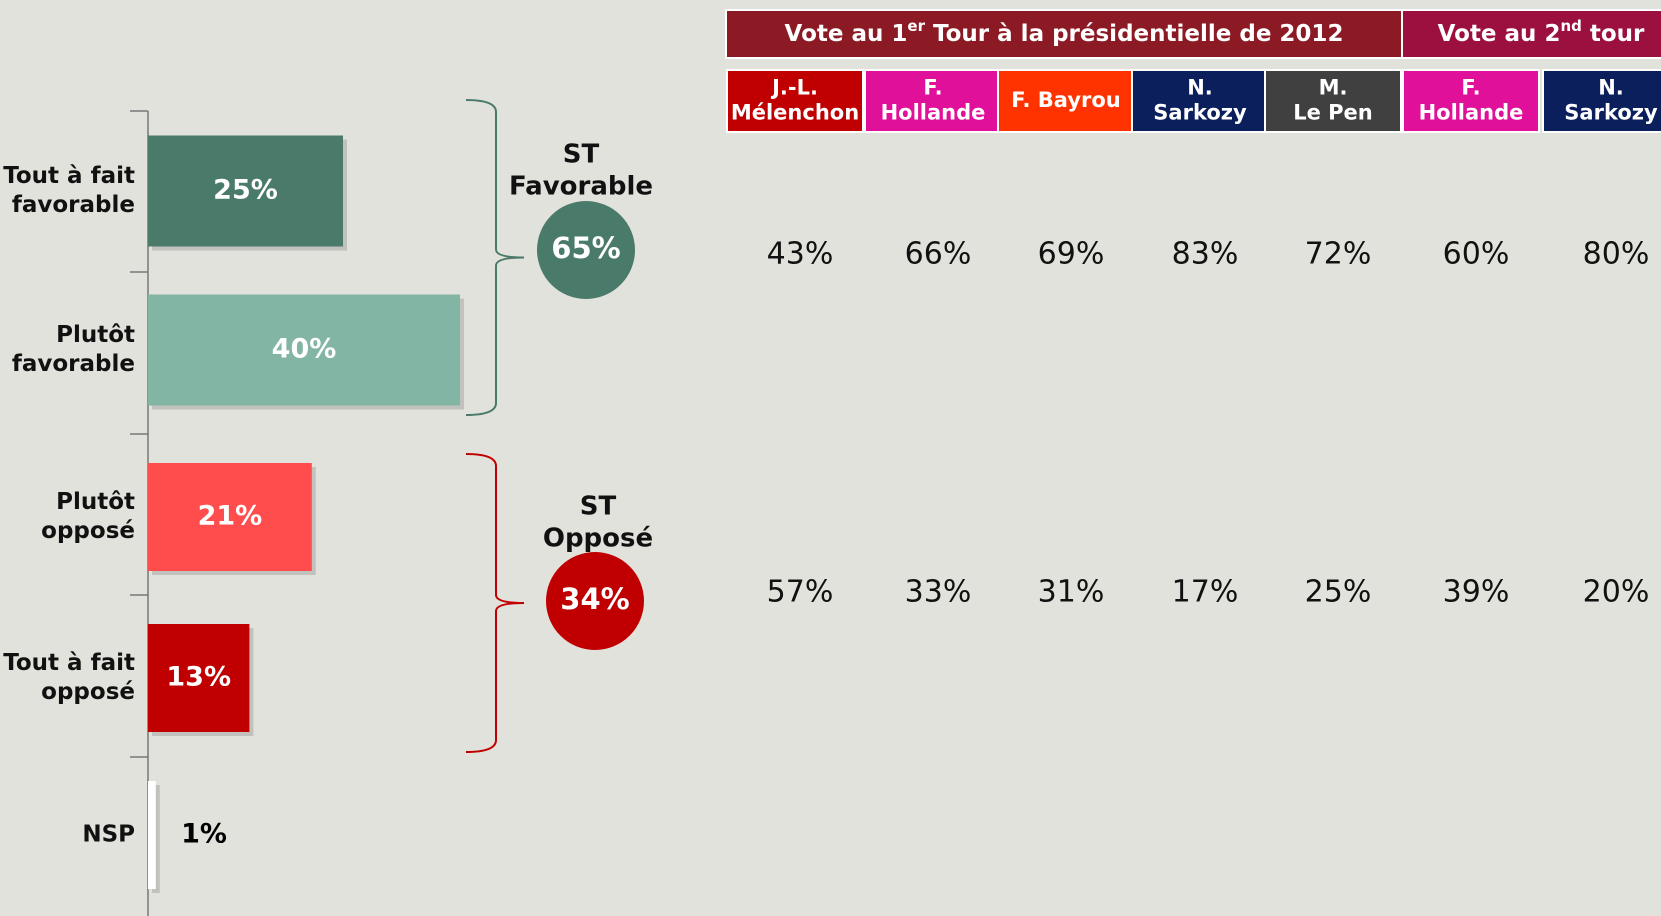 The width and height of the screenshot is (1661, 916). I want to click on column-header-text: Le Pen, so click(1333, 113).